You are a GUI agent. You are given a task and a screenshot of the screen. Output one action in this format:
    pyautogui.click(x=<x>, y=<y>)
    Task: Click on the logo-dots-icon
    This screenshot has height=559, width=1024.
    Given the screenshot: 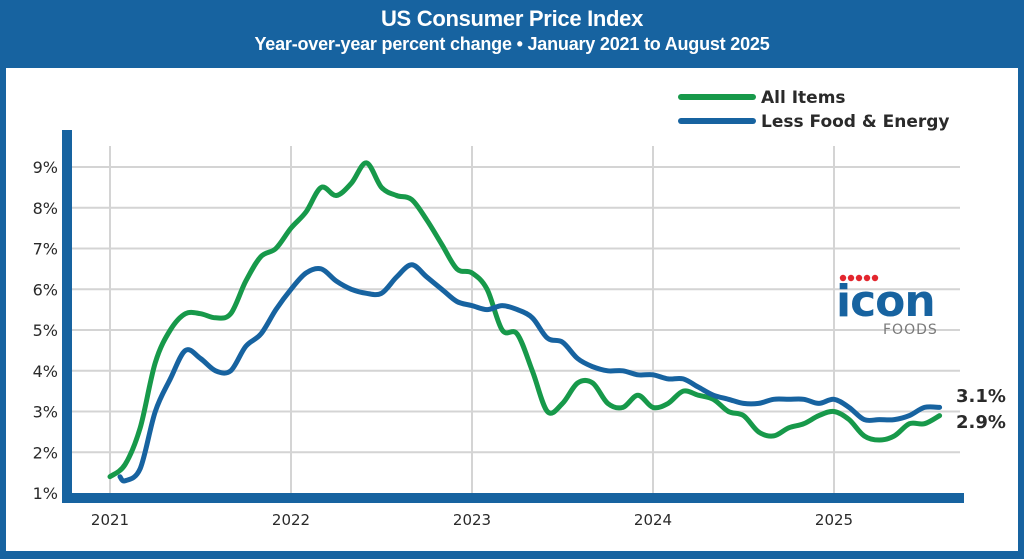 What is the action you would take?
    pyautogui.click(x=859, y=278)
    